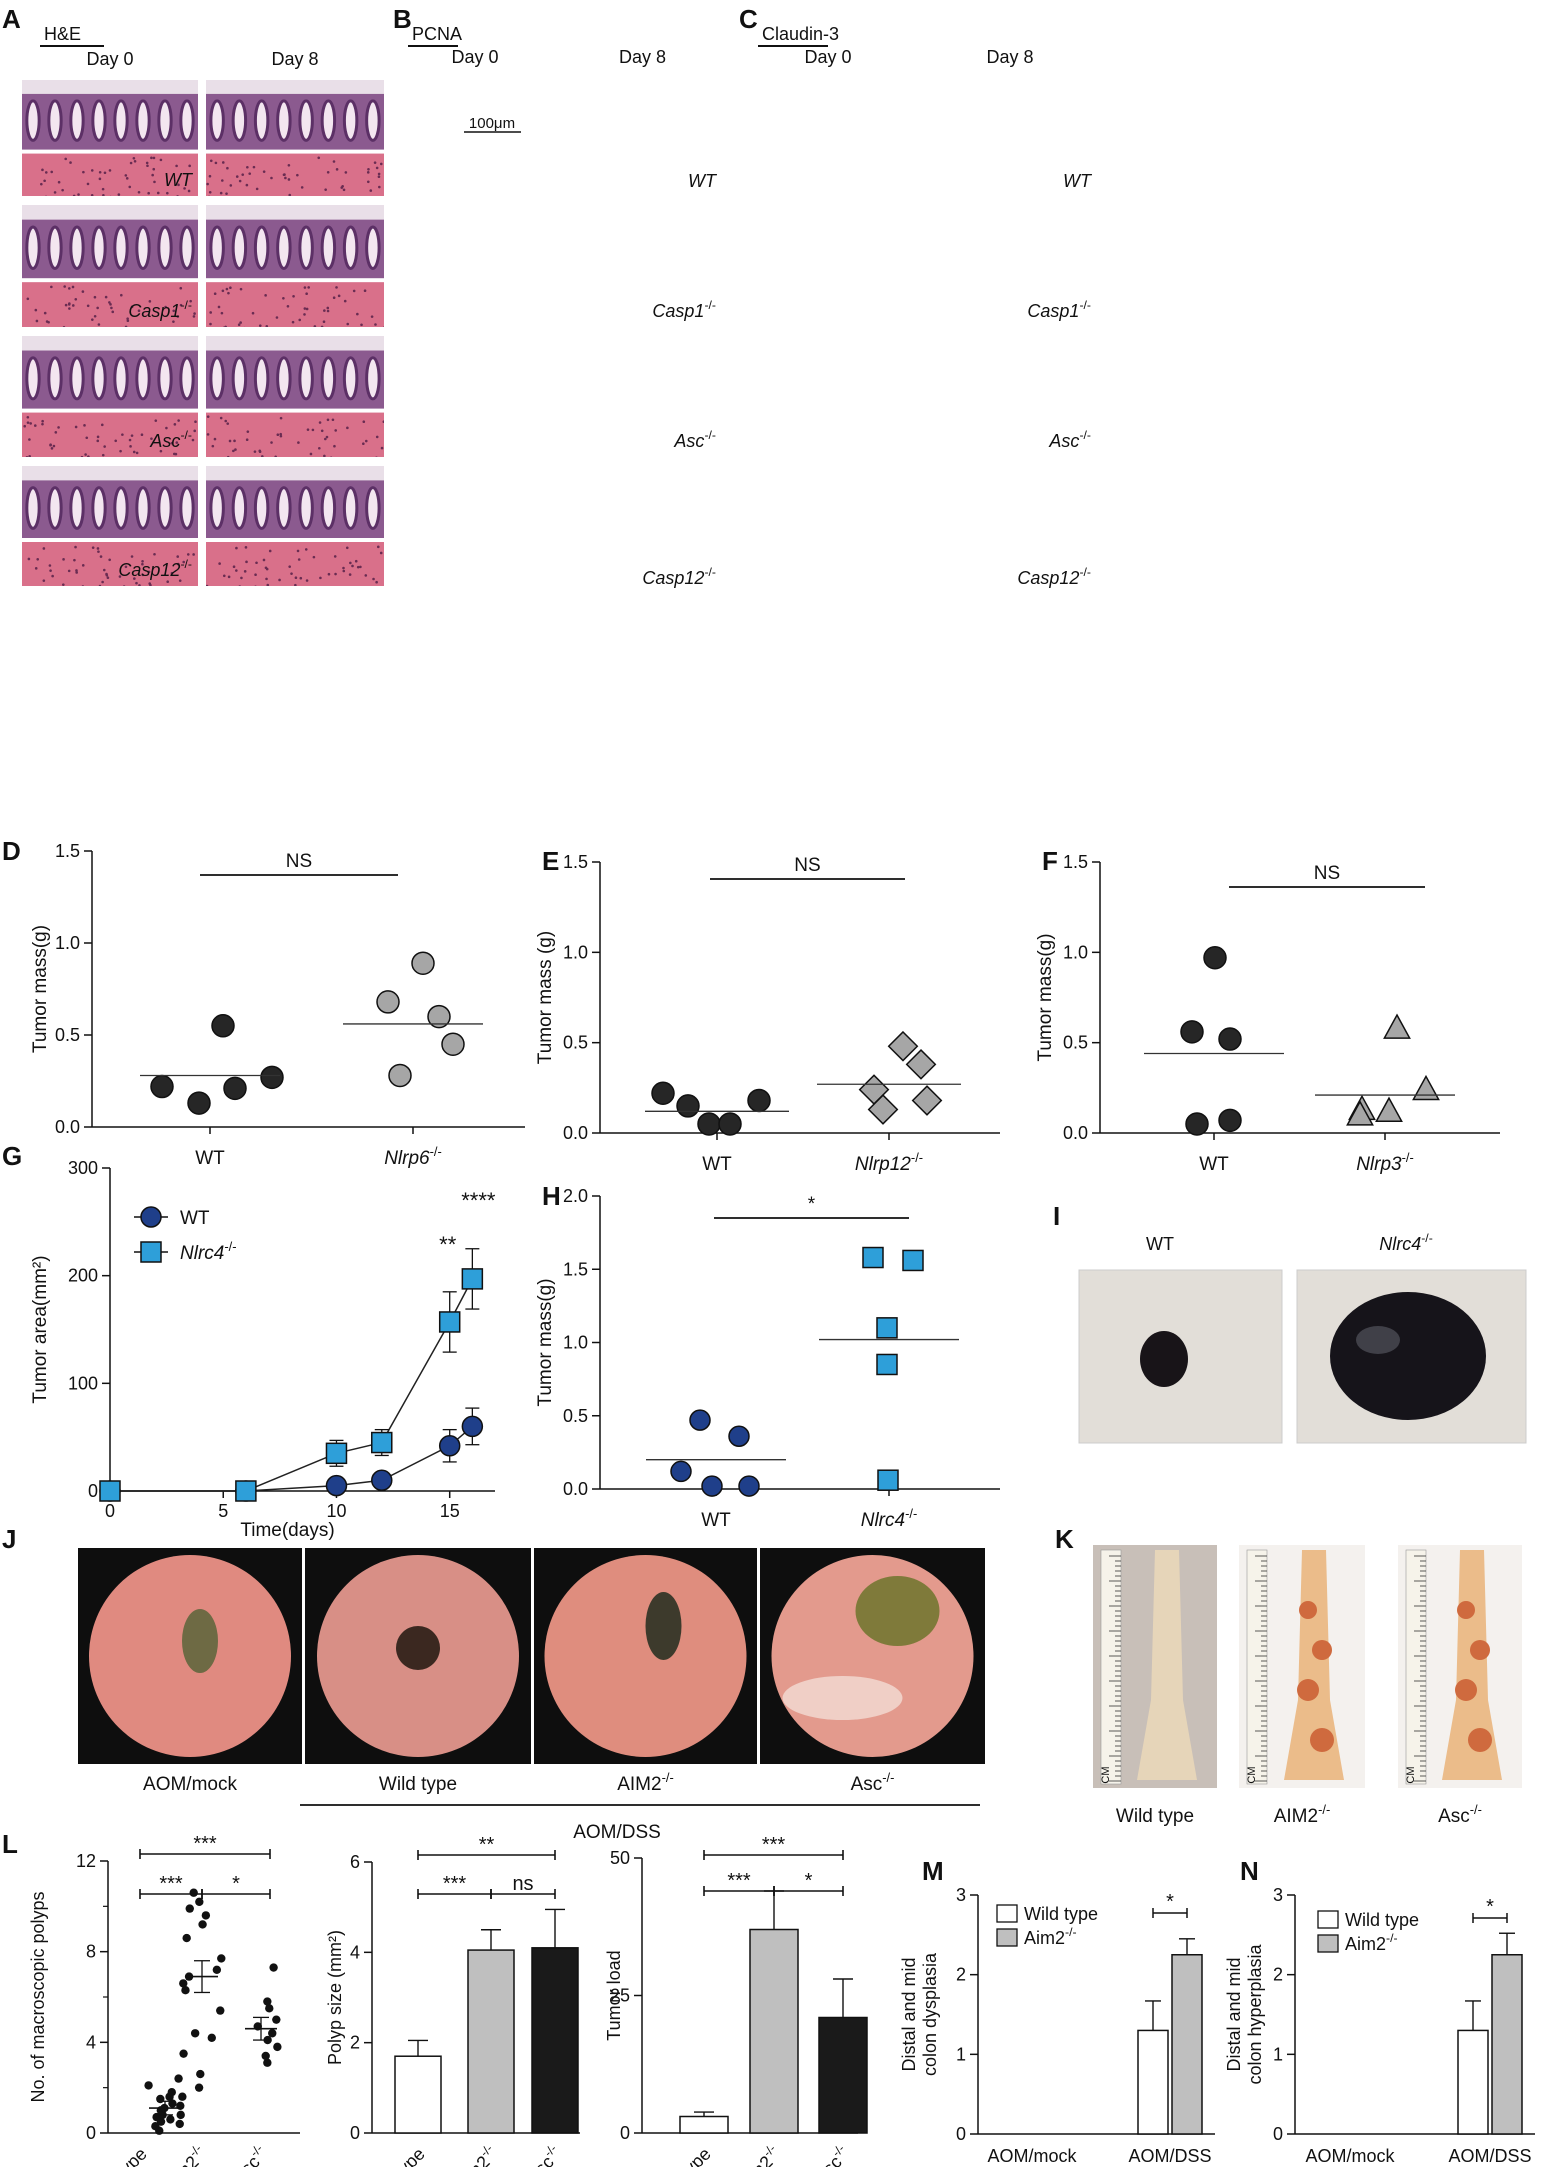 The image size is (1547, 2167). I want to click on genotype-label: WT, so click(179, 180).